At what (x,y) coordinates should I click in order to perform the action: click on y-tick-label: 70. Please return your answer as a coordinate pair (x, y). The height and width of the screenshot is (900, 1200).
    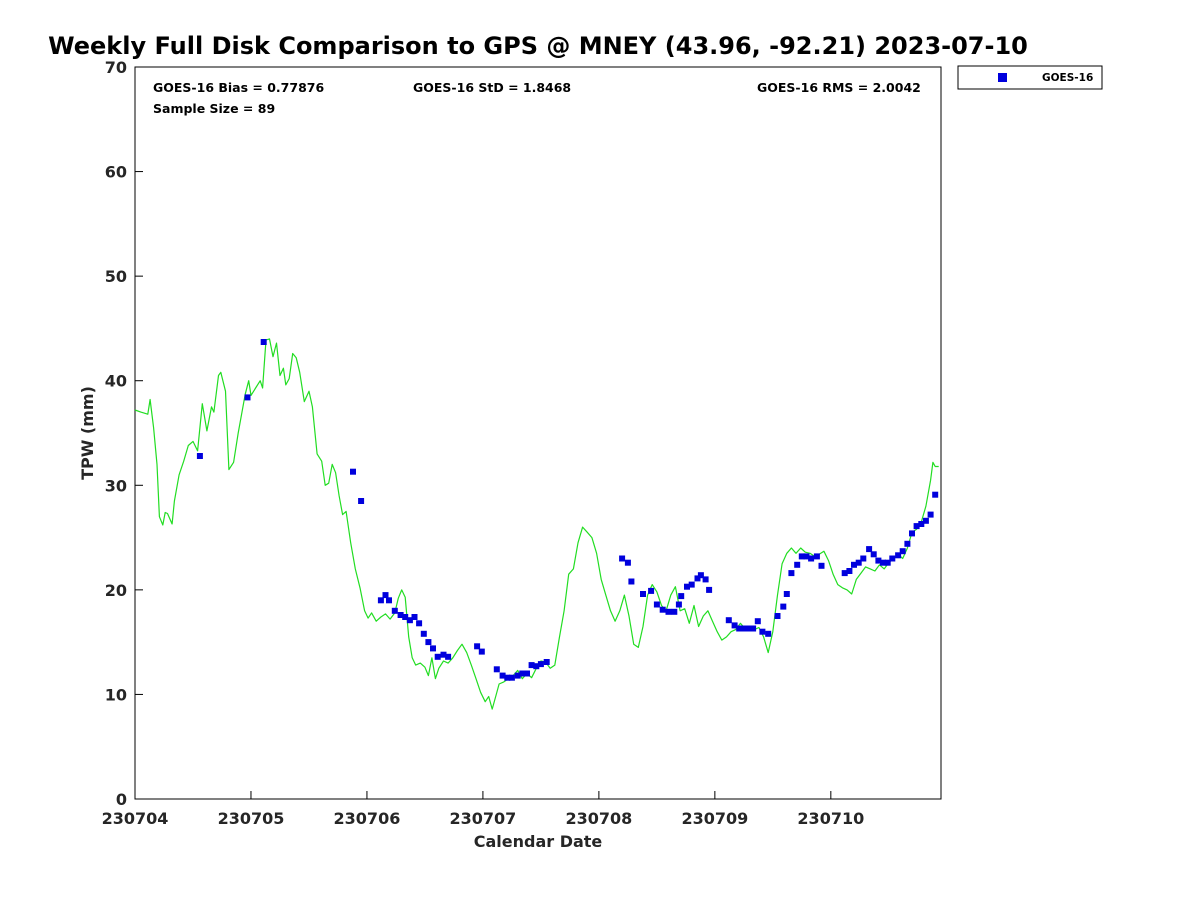
    Looking at the image, I should click on (116, 67).